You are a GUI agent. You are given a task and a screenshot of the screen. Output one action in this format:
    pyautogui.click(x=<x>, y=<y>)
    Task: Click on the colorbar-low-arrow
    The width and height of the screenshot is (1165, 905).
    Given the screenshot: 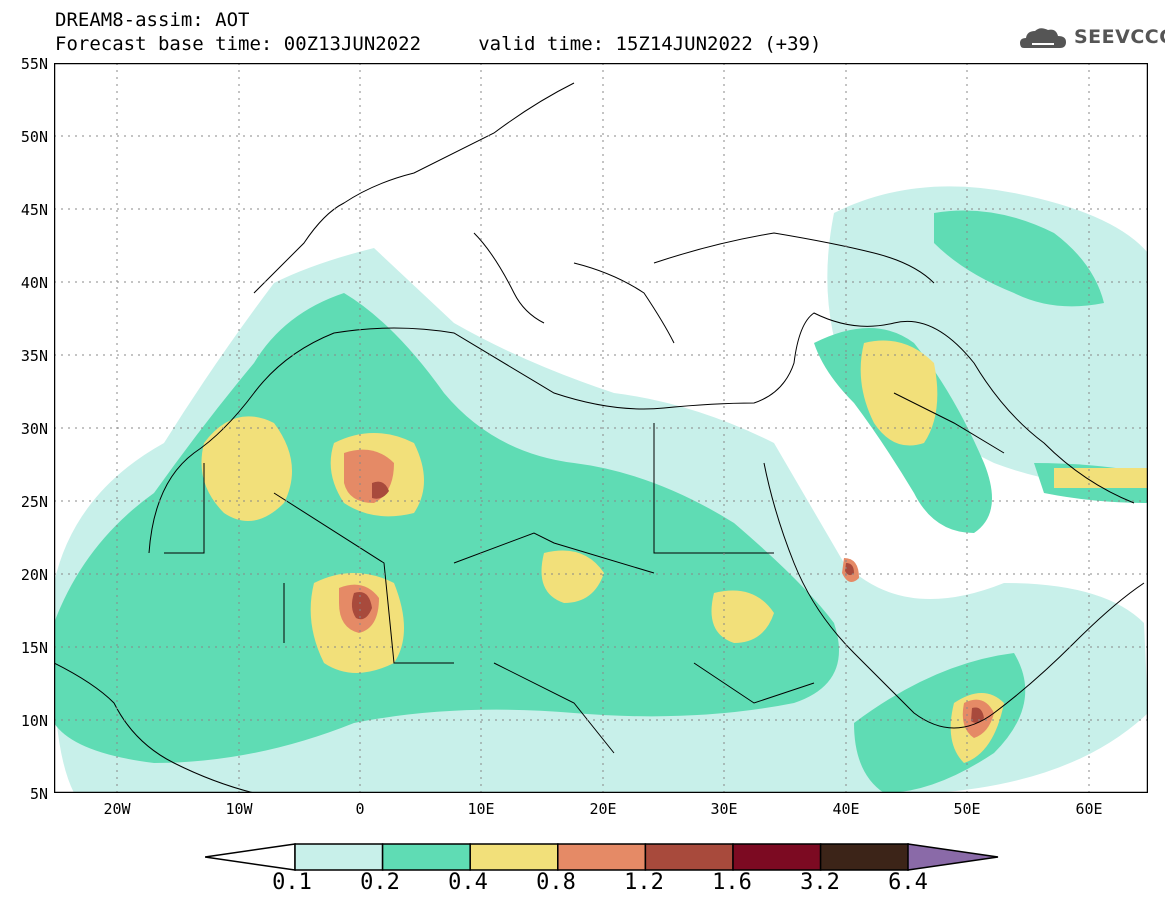 What is the action you would take?
    pyautogui.click(x=250, y=857)
    